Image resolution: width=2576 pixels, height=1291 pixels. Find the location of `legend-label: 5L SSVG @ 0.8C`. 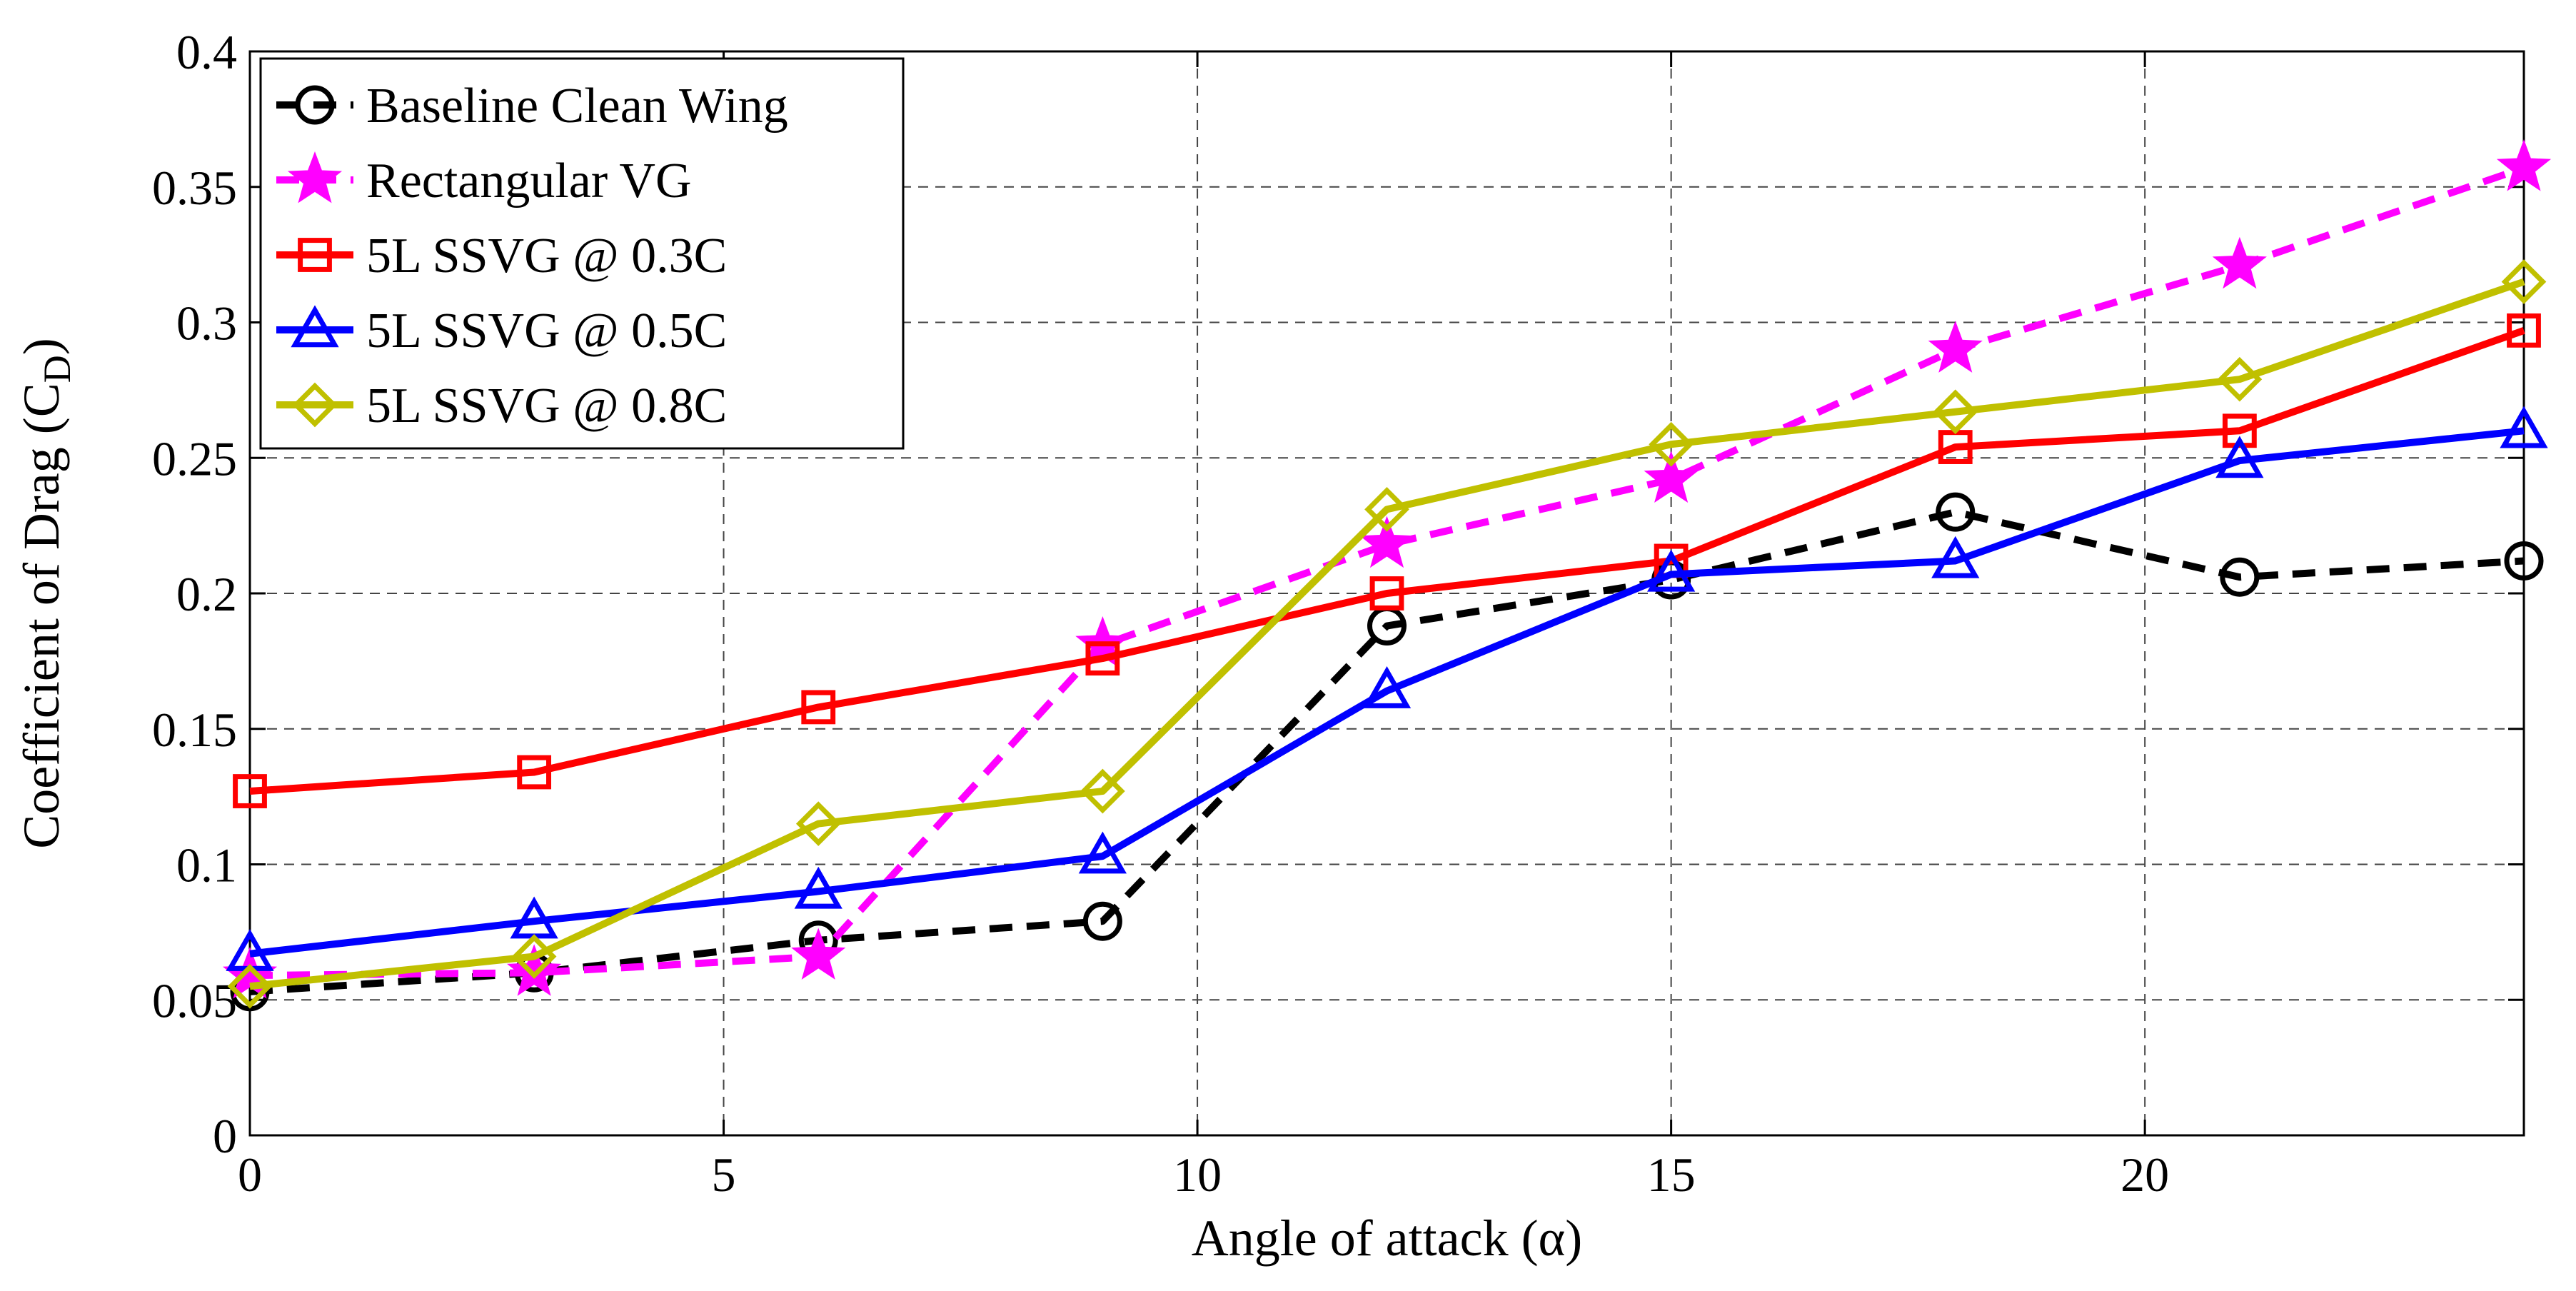

legend-label: 5L SSVG @ 0.8C is located at coordinates (546, 405).